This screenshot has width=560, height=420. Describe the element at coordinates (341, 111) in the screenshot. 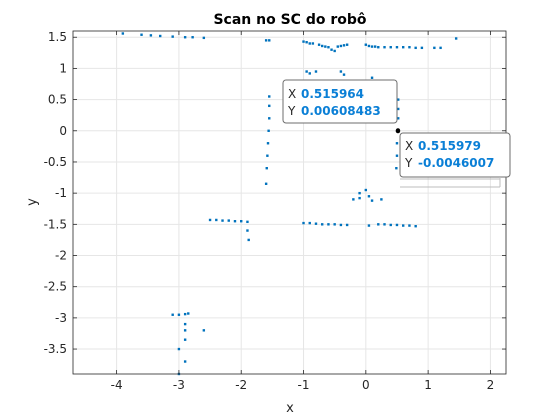

I see `datatip-1-y-value: 0.00608483` at that location.